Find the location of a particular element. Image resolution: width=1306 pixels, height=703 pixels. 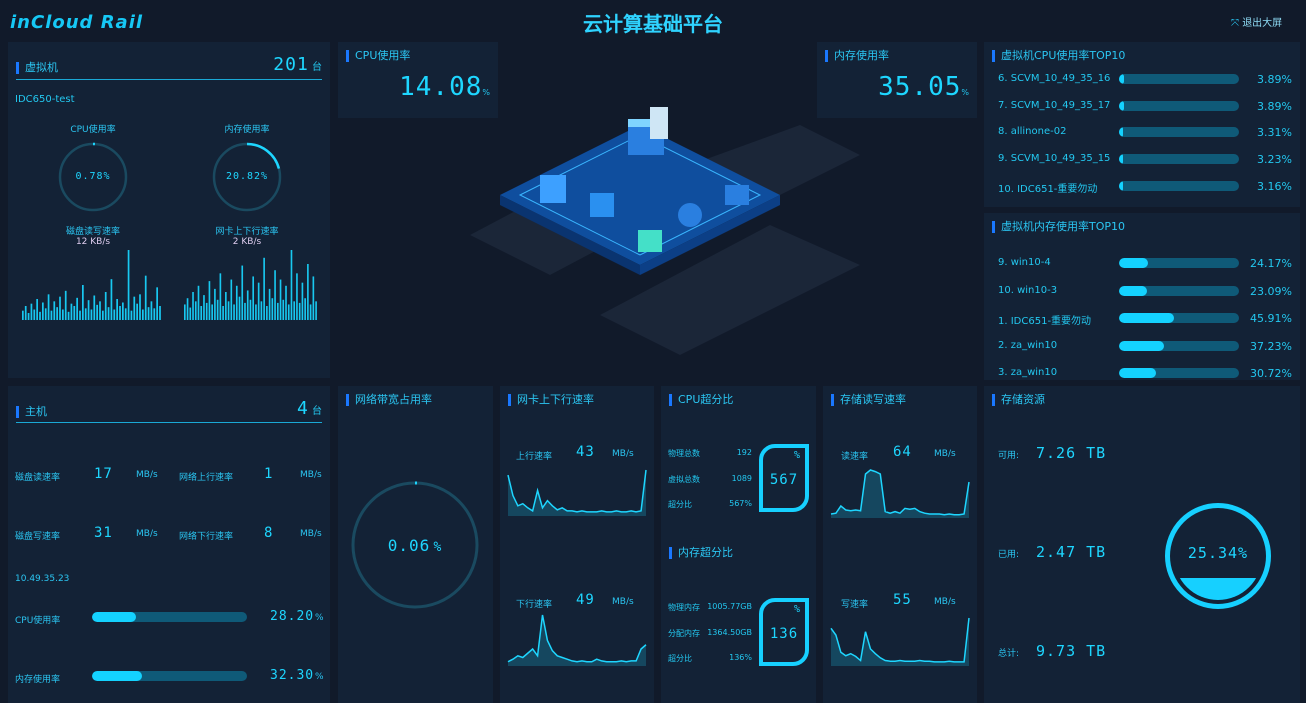

vm-mem-top10-title: 虚拟机内存使用率TOP10 is located at coordinates (1058, 227).